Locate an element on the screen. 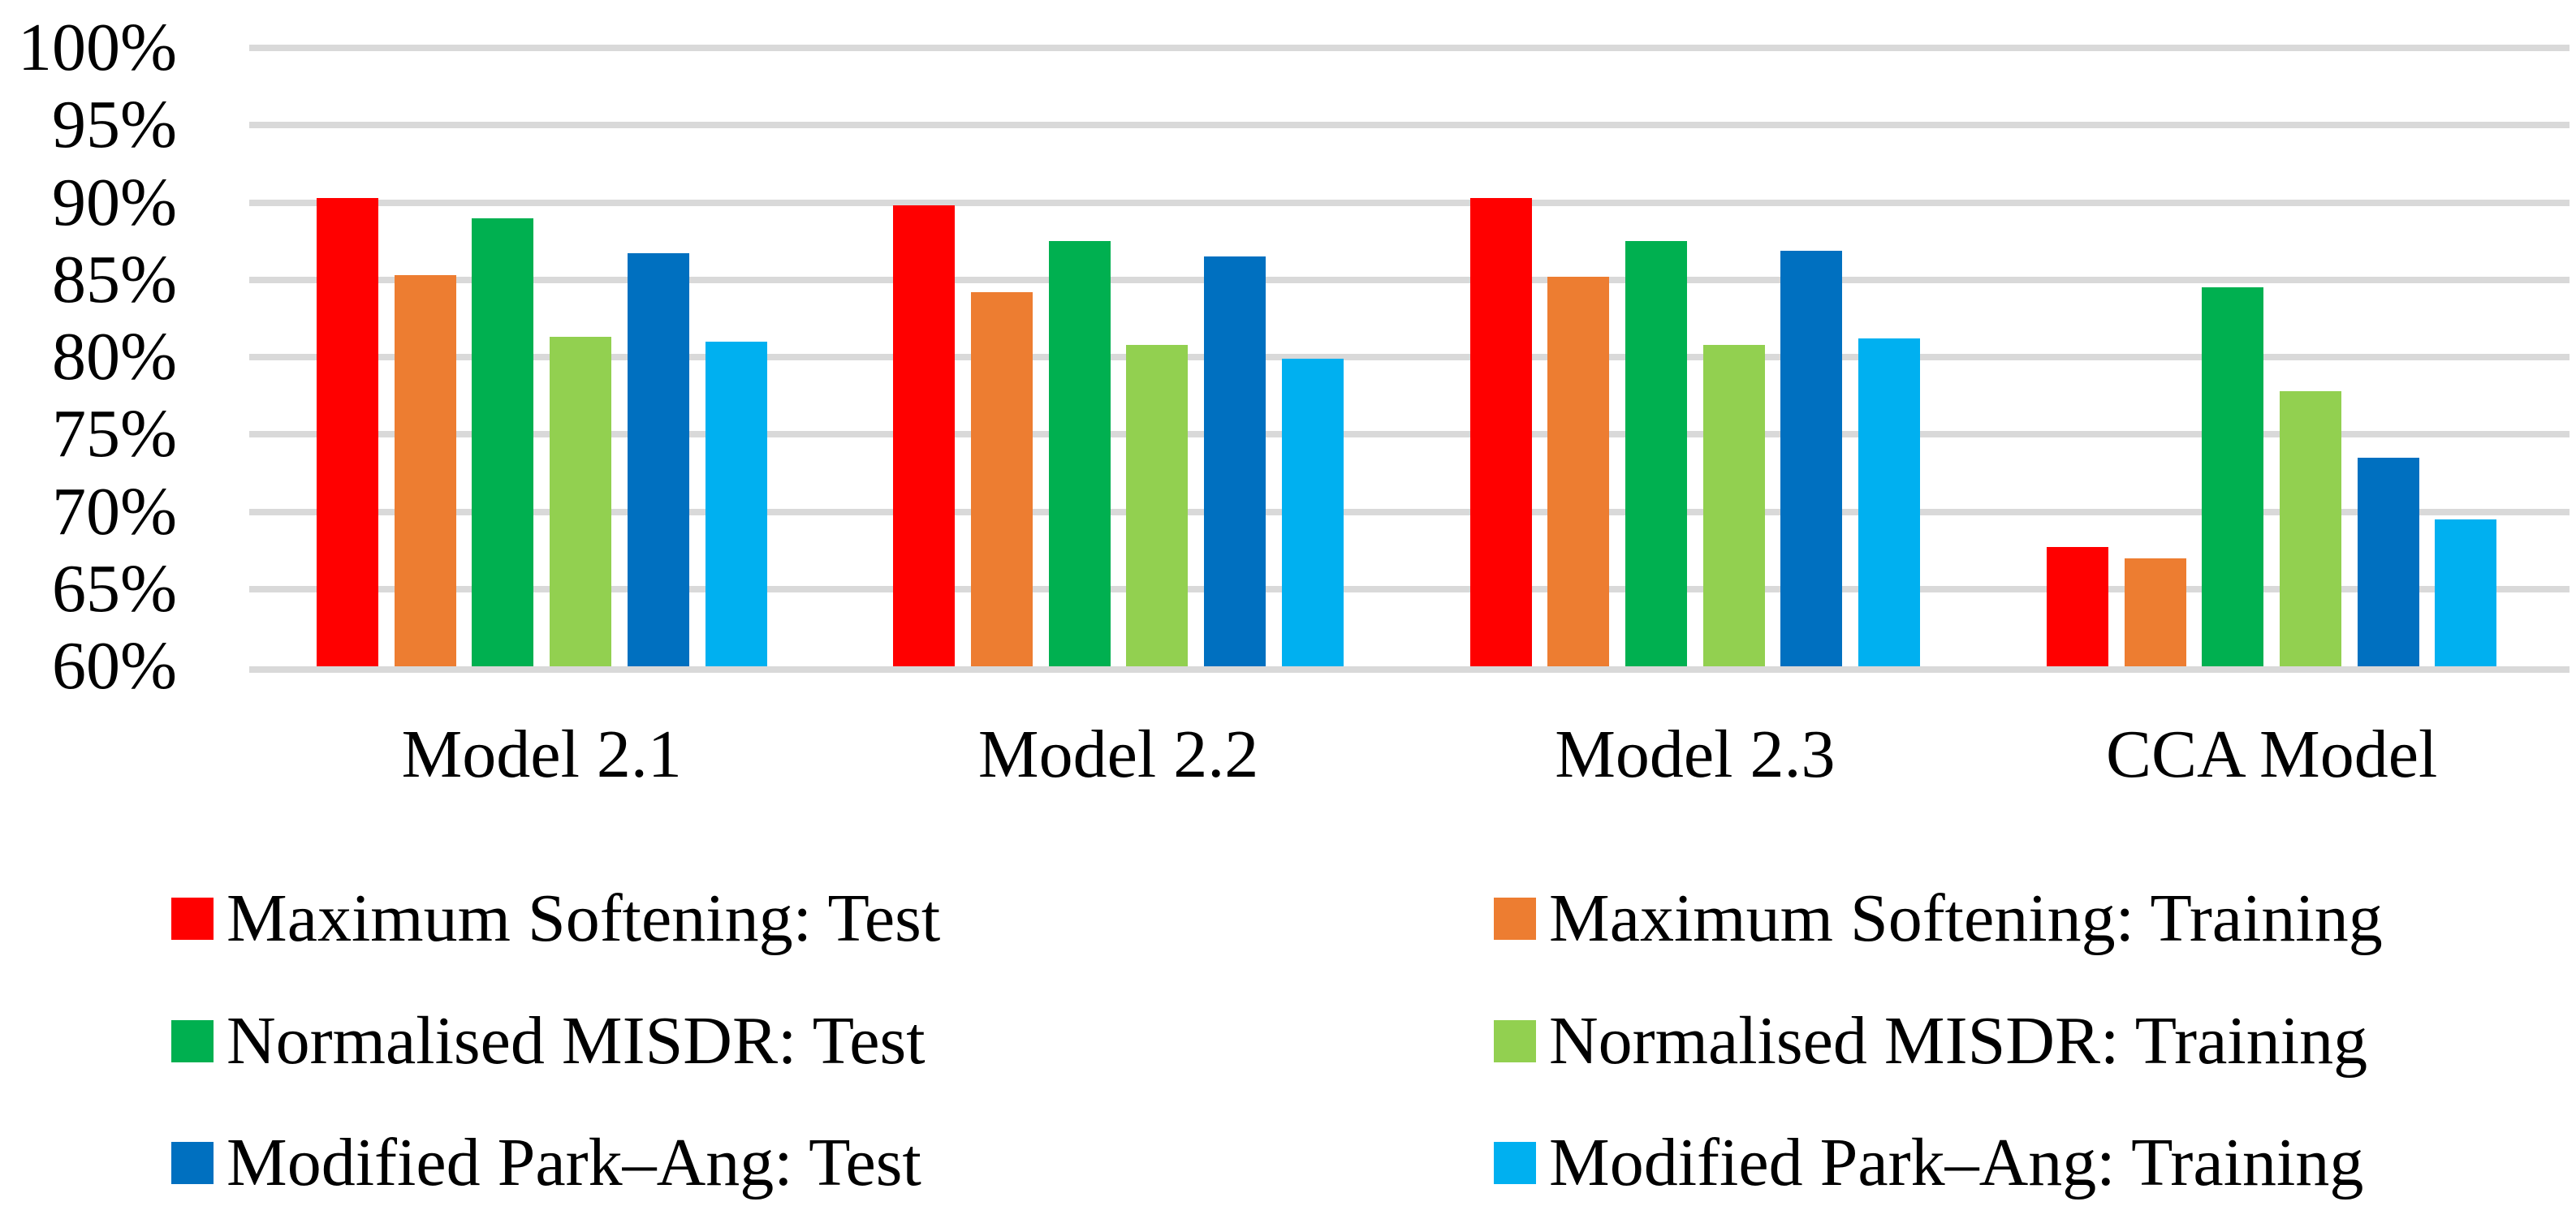 This screenshot has height=1219, width=2576. x-category-label-model-2-2: Model 2.2 is located at coordinates (1118, 754).